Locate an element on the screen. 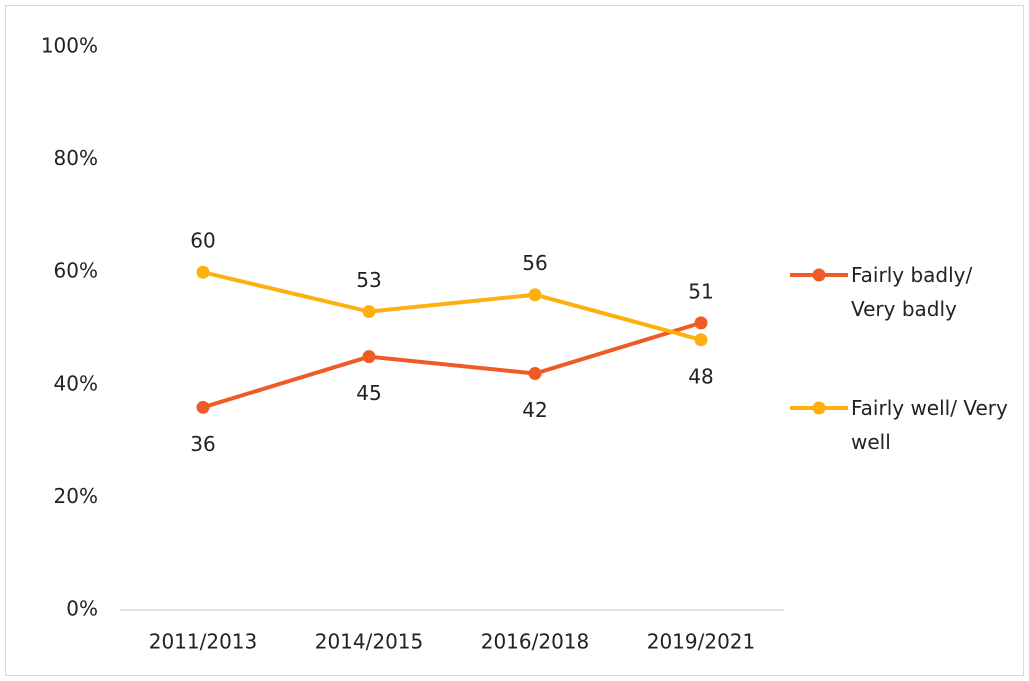 The width and height of the screenshot is (1029, 681). y-tick-label: 80% is located at coordinates (76, 158).